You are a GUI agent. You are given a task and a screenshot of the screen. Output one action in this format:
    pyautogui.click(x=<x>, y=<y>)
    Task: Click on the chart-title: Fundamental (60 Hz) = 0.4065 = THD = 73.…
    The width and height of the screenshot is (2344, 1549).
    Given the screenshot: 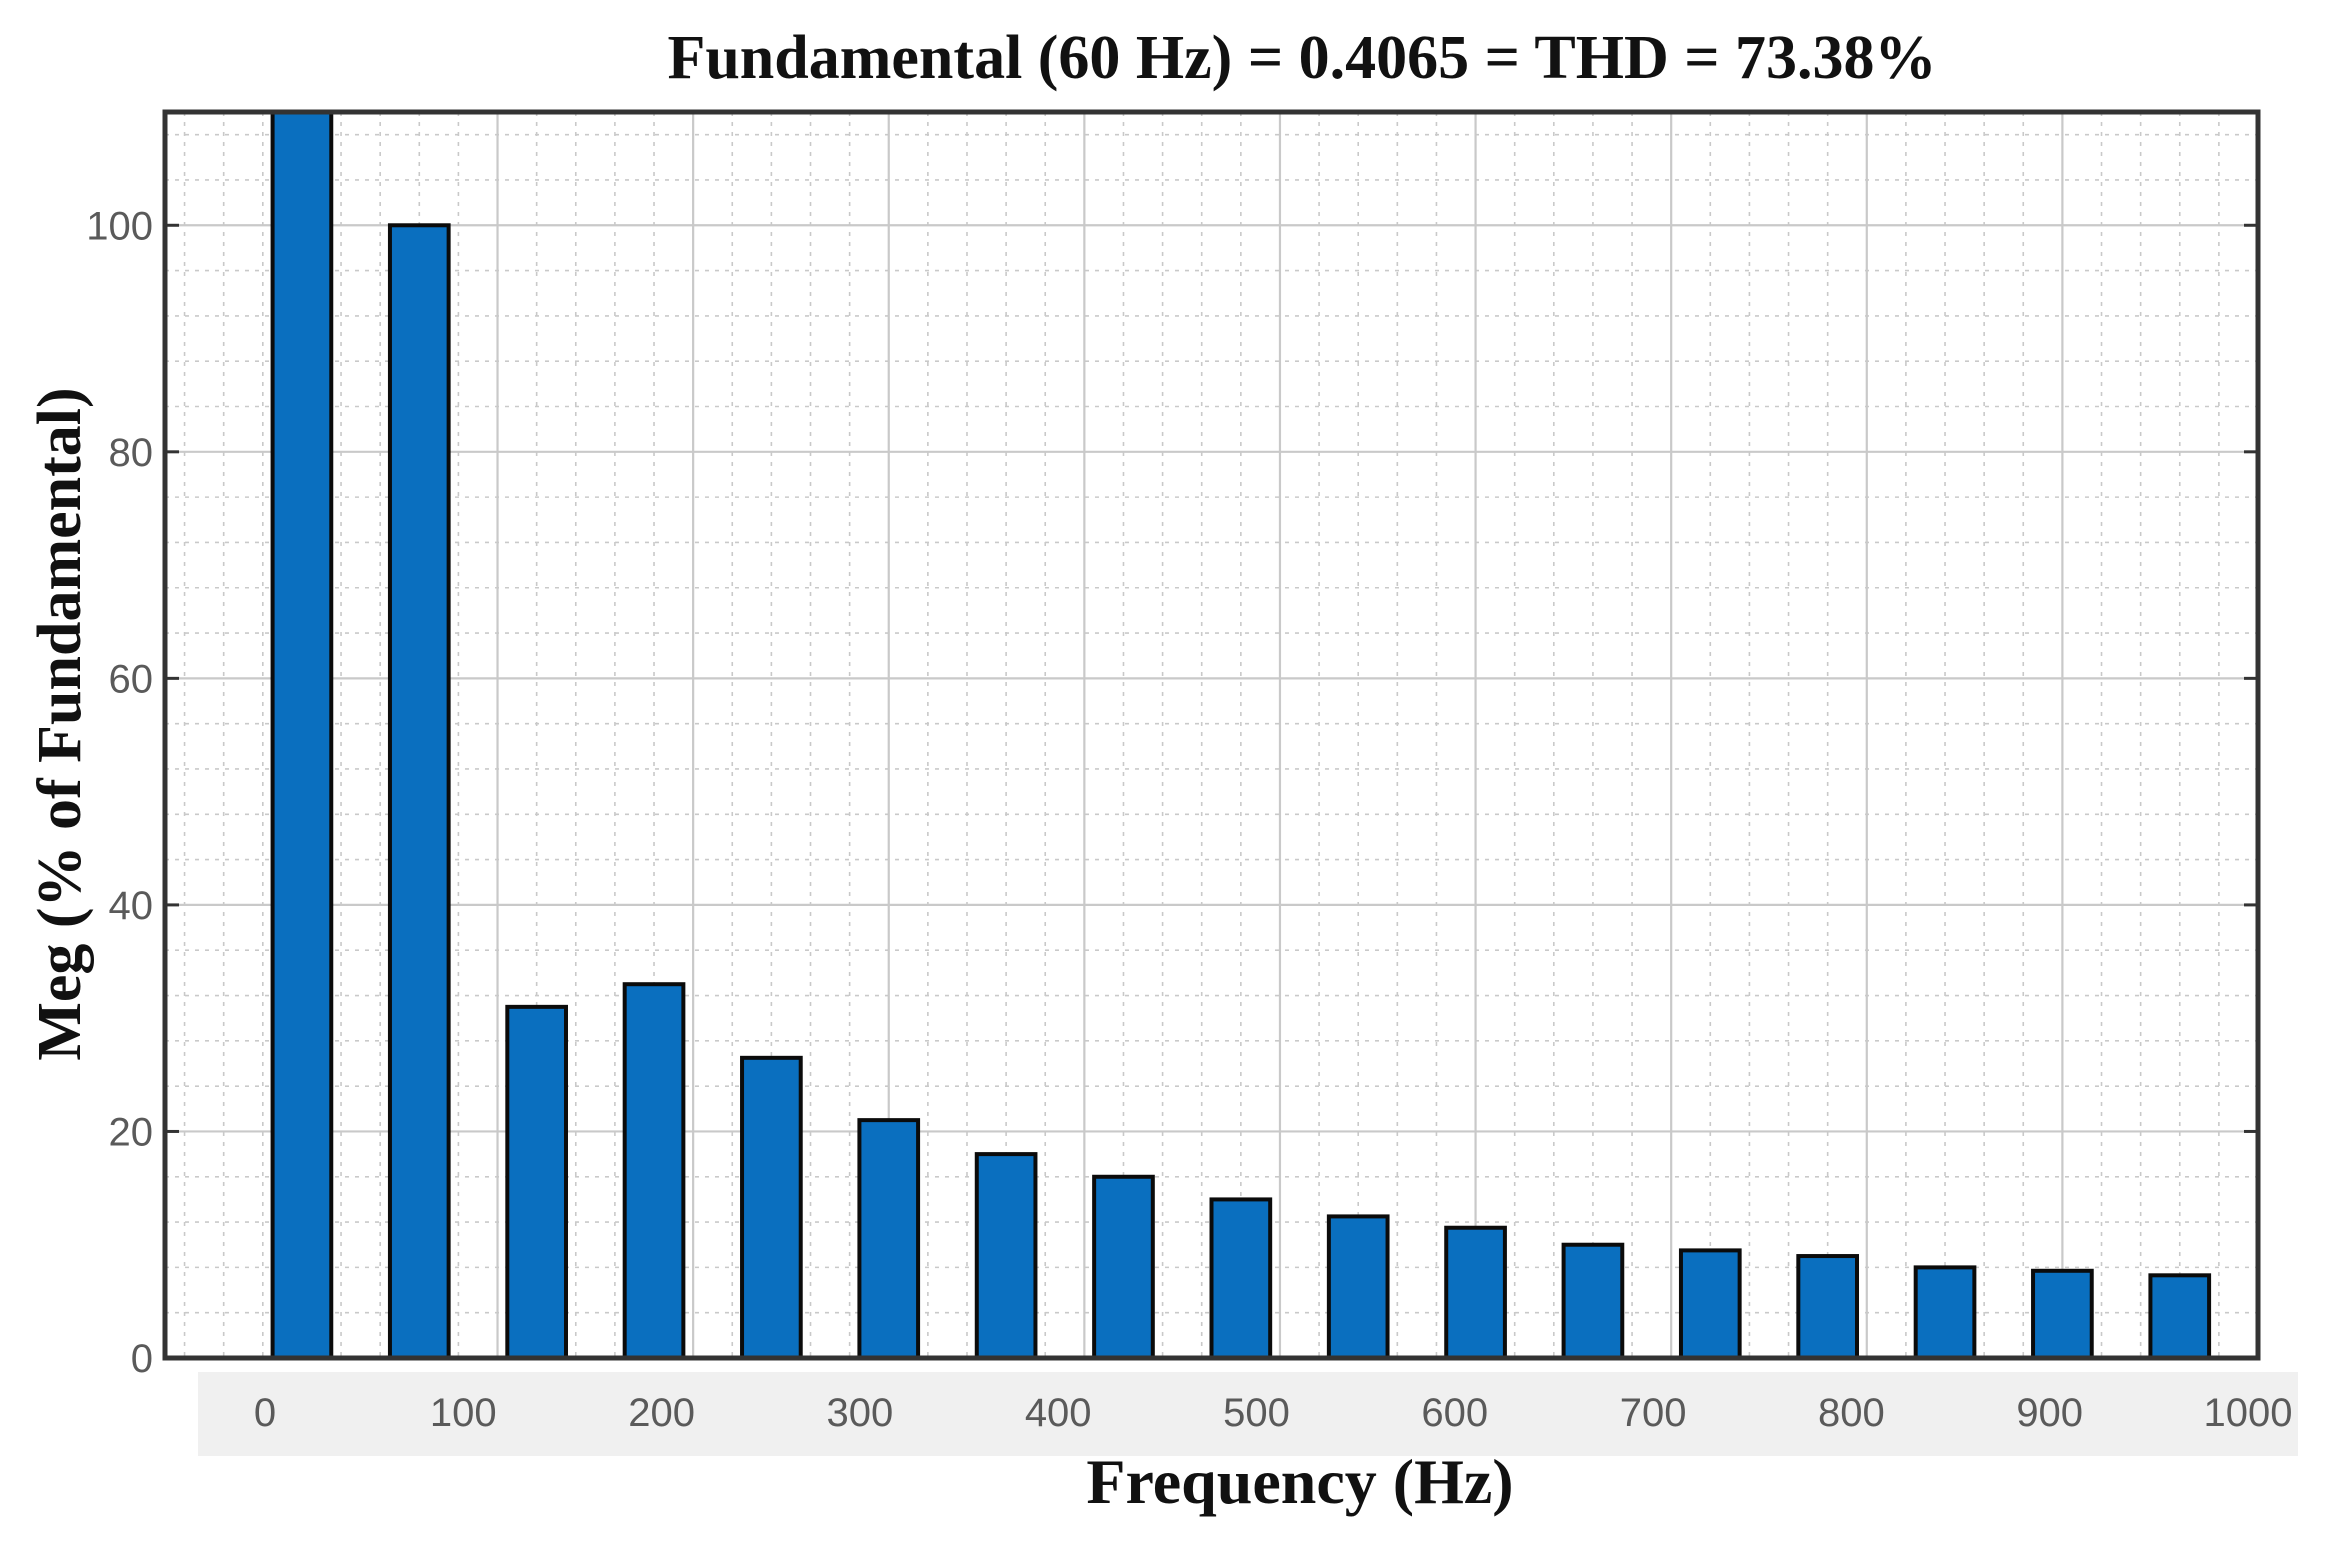 What is the action you would take?
    pyautogui.click(x=1301, y=58)
    